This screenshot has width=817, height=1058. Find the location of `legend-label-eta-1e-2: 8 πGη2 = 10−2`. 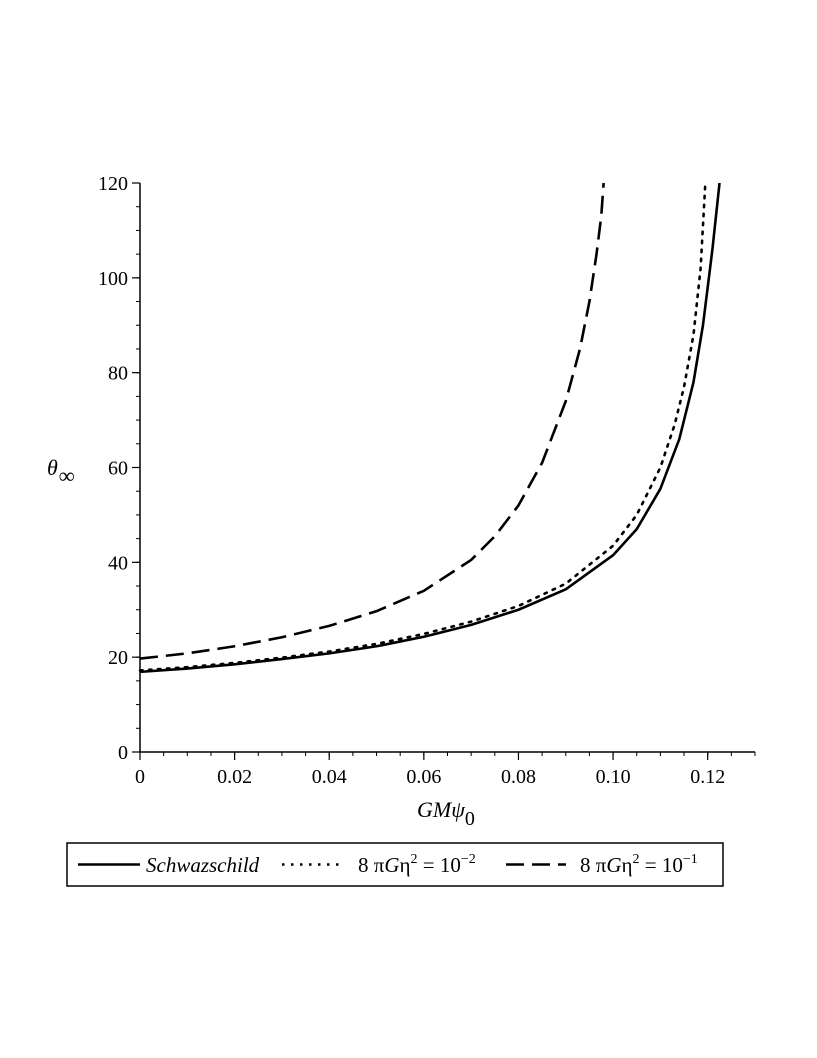

legend-label-eta-1e-2: 8 πGη2 = 10−2 is located at coordinates (417, 864).